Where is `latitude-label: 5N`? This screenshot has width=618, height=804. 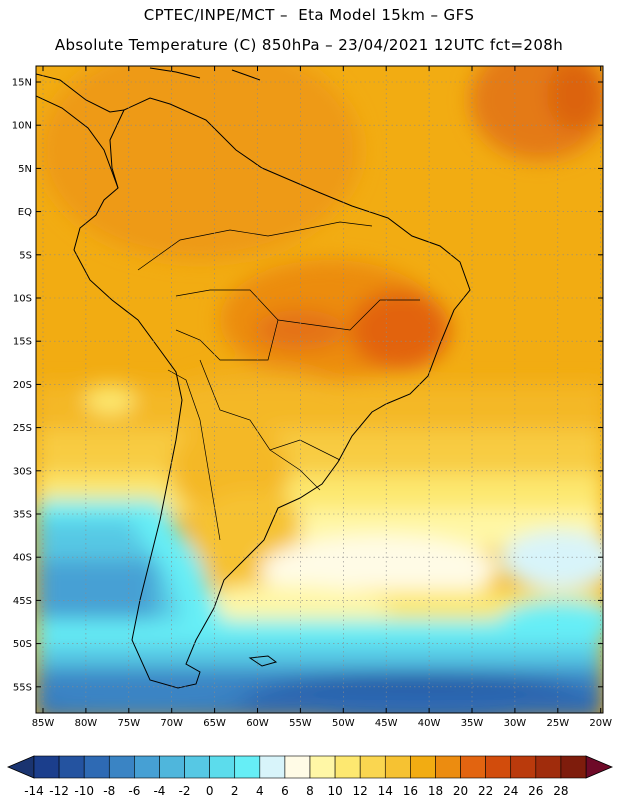 latitude-label: 5N is located at coordinates (25, 169).